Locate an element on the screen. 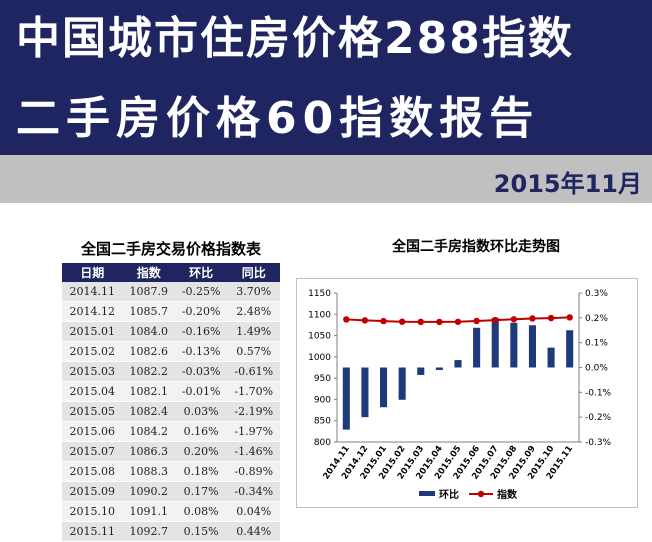 This screenshot has height=542, width=652. table-row: 2015.03 1082.2 -0.03% -0.61% is located at coordinates (171, 371).